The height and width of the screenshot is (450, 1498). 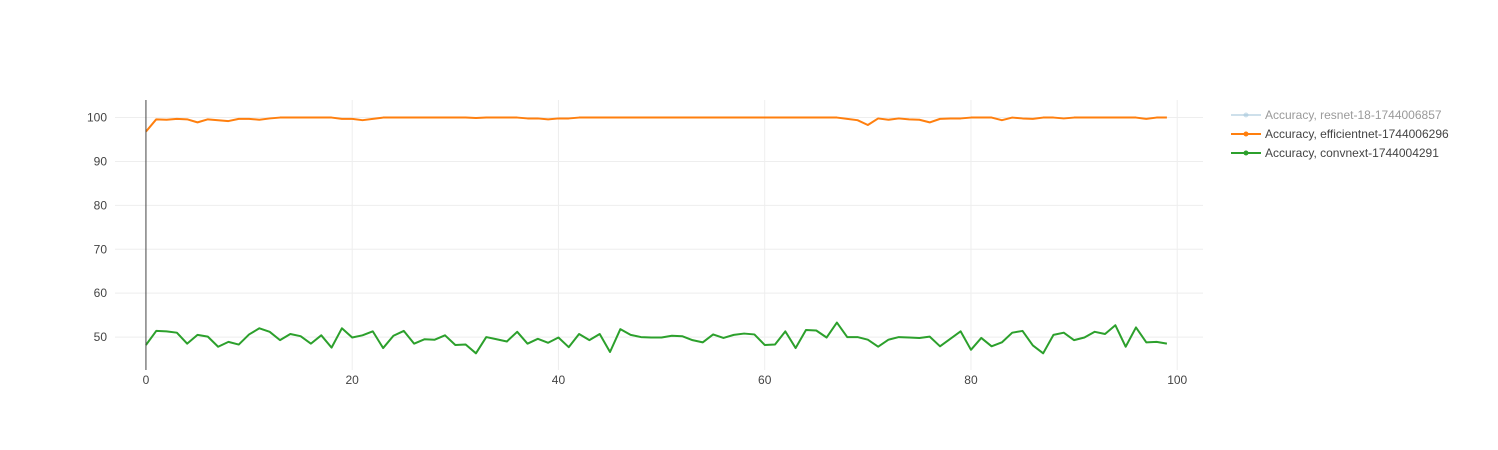 I want to click on legend-label: Accuracy, efficientnet-1744006296, so click(x=1357, y=134).